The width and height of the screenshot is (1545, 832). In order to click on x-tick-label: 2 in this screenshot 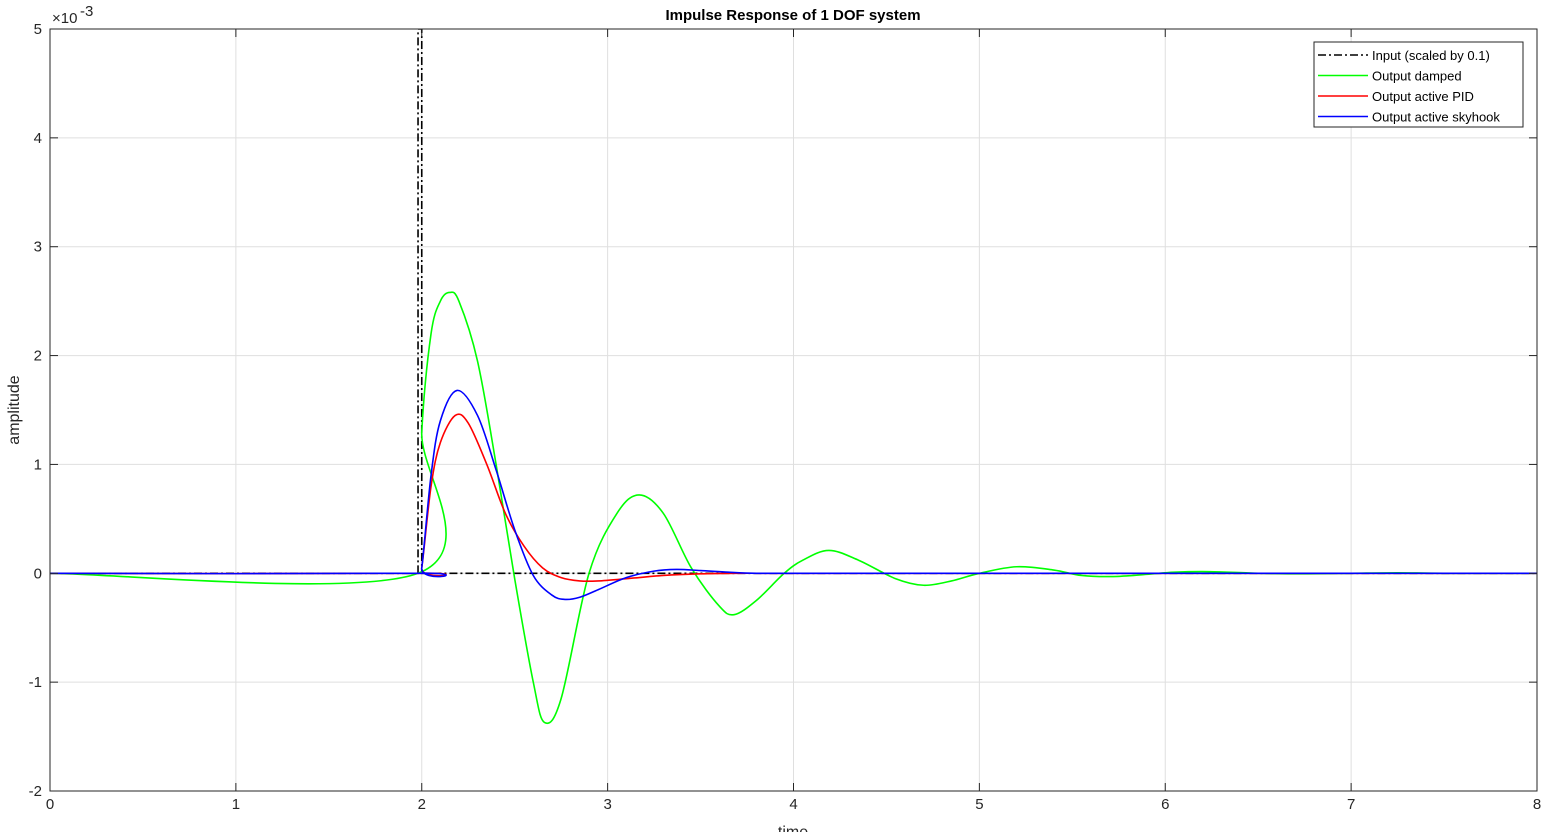, I will do `click(422, 804)`.